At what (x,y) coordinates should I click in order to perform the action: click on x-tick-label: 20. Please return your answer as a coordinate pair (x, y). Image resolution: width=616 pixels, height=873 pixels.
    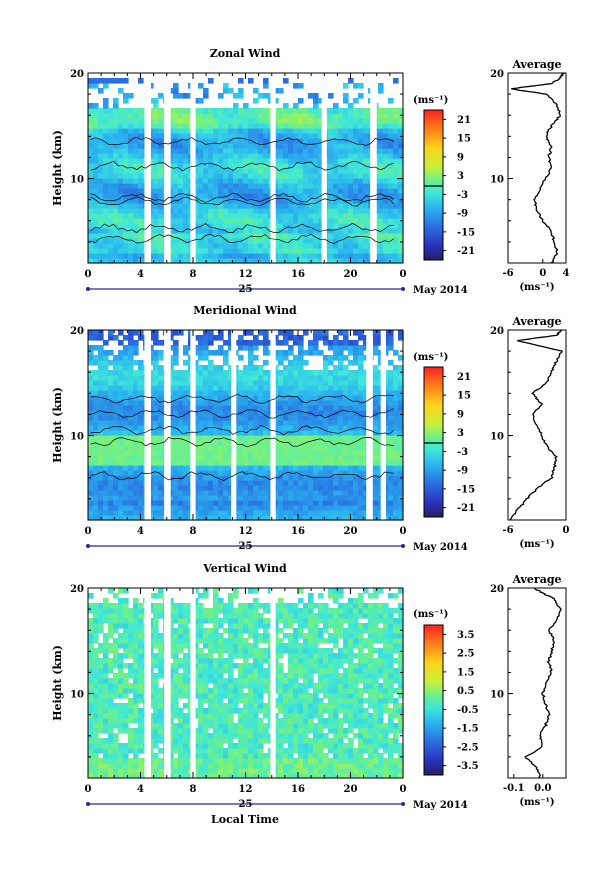
    Looking at the image, I should click on (351, 531).